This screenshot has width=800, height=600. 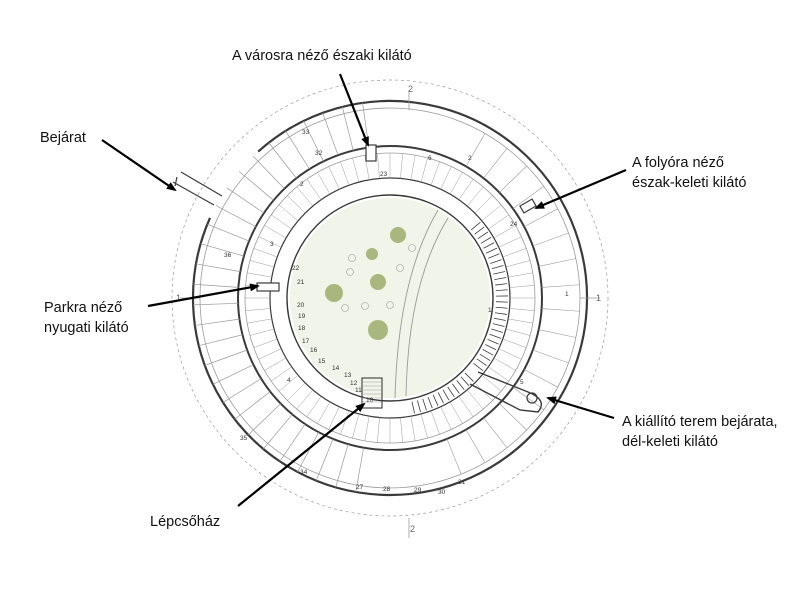 I want to click on label-southeast-line1: A kiállító terem bejárata,, so click(x=700, y=422).